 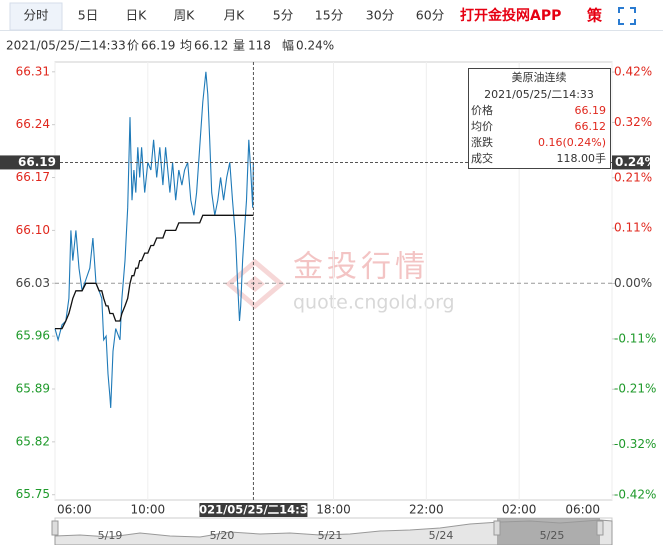 I want to click on tooltip-label: 涨跌, so click(x=482, y=142).